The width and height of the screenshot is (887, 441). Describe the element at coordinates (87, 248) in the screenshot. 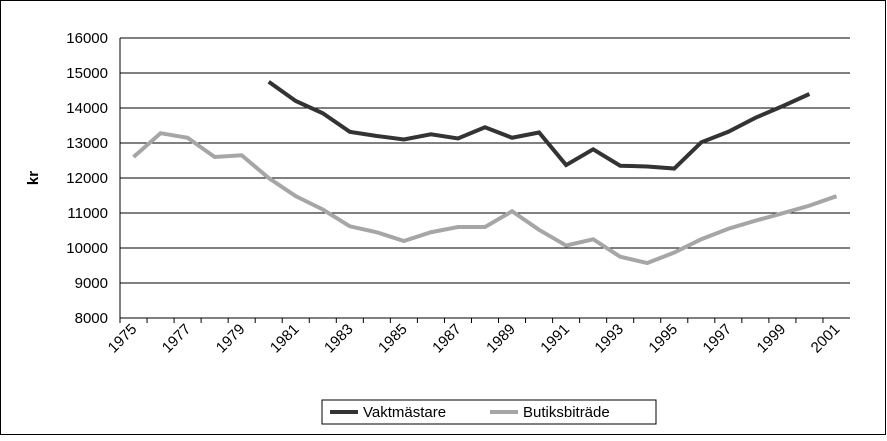

I see `y-tick-label: 10000` at that location.